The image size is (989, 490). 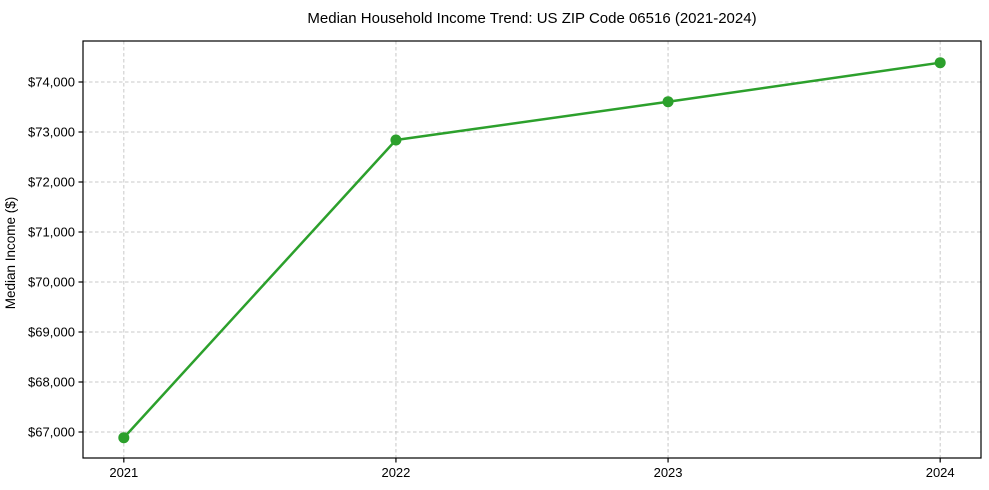 What do you see at coordinates (51, 82) in the screenshot?
I see `y-tick-label: $74,000` at bounding box center [51, 82].